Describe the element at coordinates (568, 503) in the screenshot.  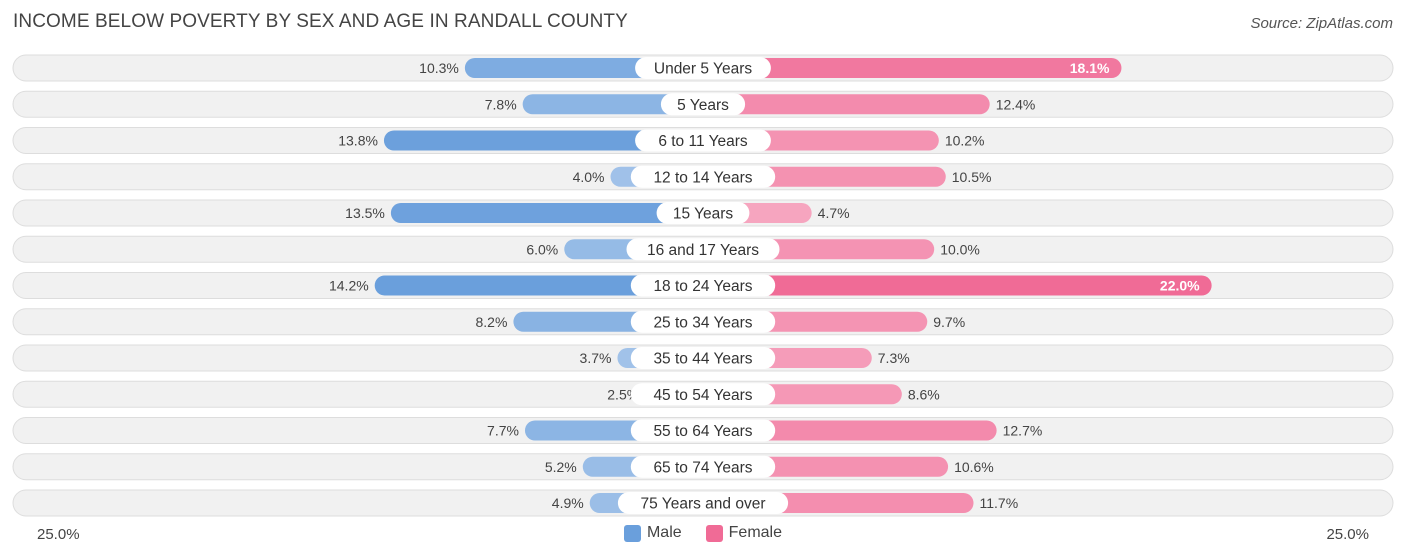
I see `value-label-male: 4.9%` at that location.